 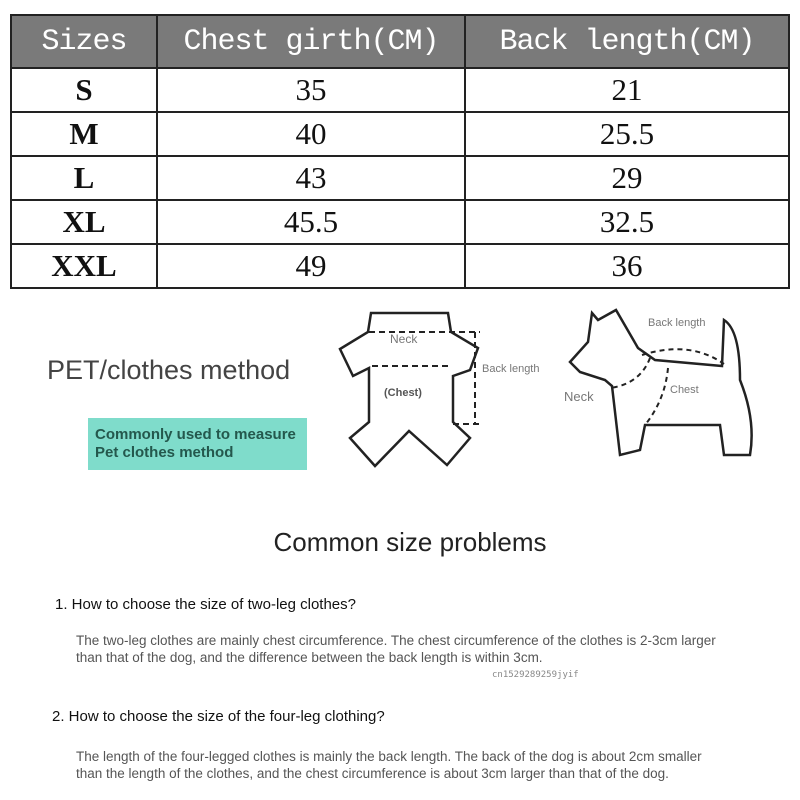 I want to click on method-title: PET/clothes method, so click(x=169, y=370).